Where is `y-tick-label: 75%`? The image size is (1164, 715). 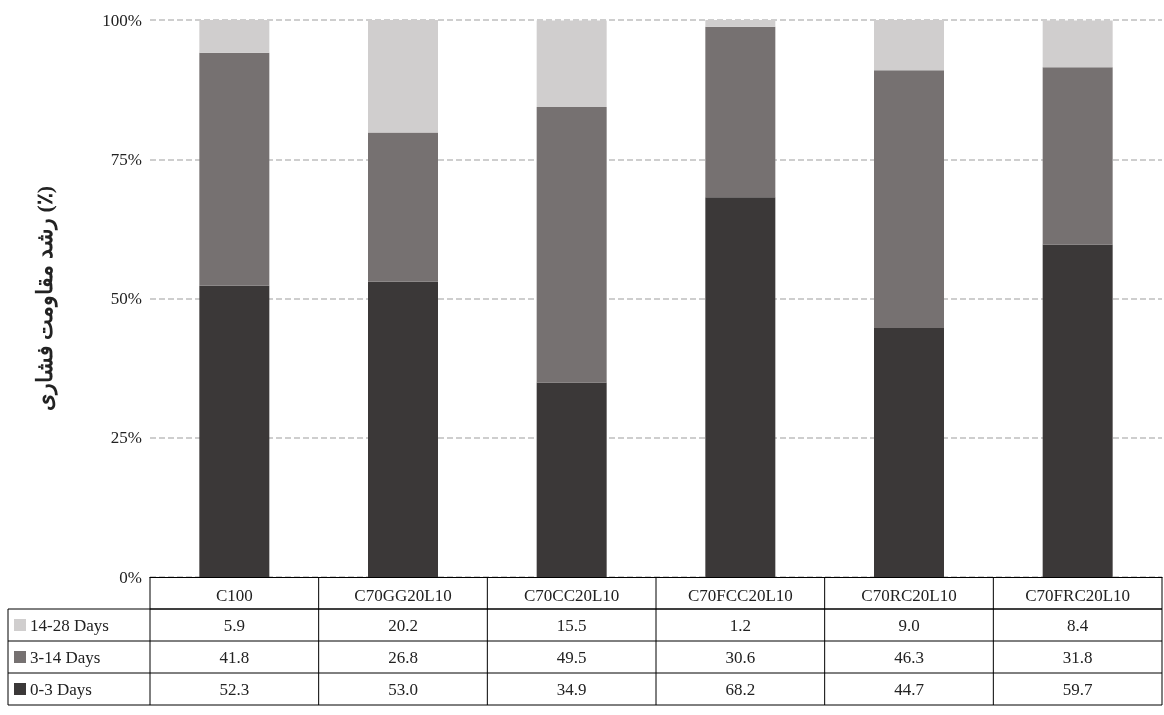 y-tick-label: 75% is located at coordinates (126, 159).